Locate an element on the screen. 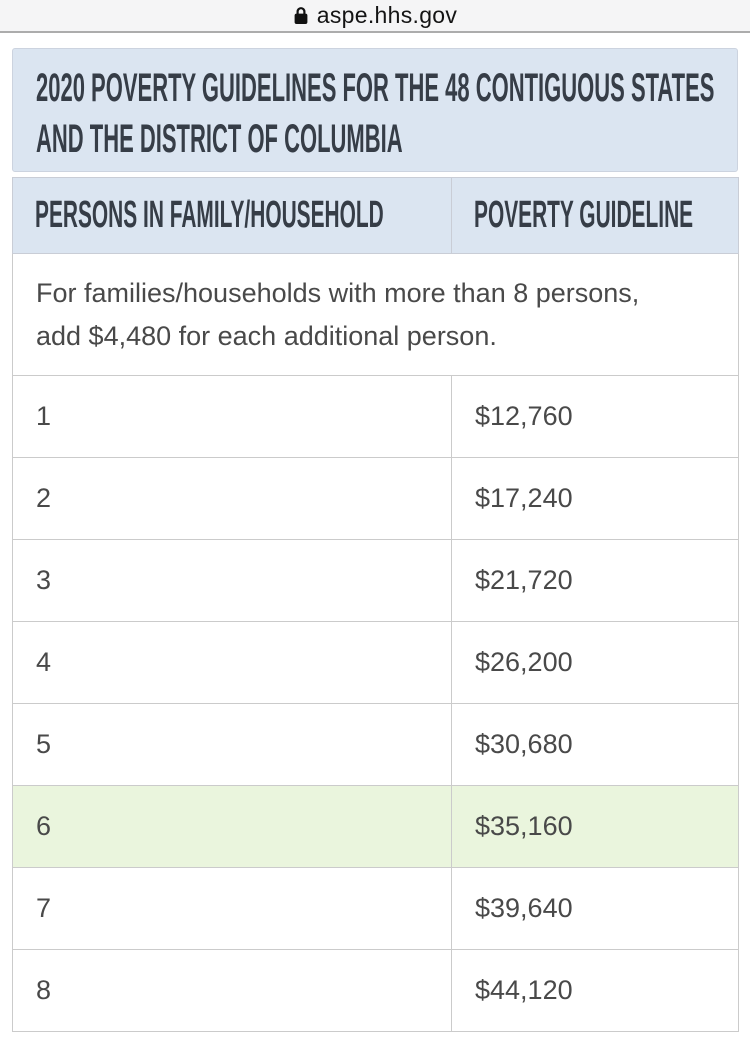 The image size is (750, 1049). column-header-persons-label: PERSONS IN FAMILY/HOUSEHOLD is located at coordinates (209, 215).